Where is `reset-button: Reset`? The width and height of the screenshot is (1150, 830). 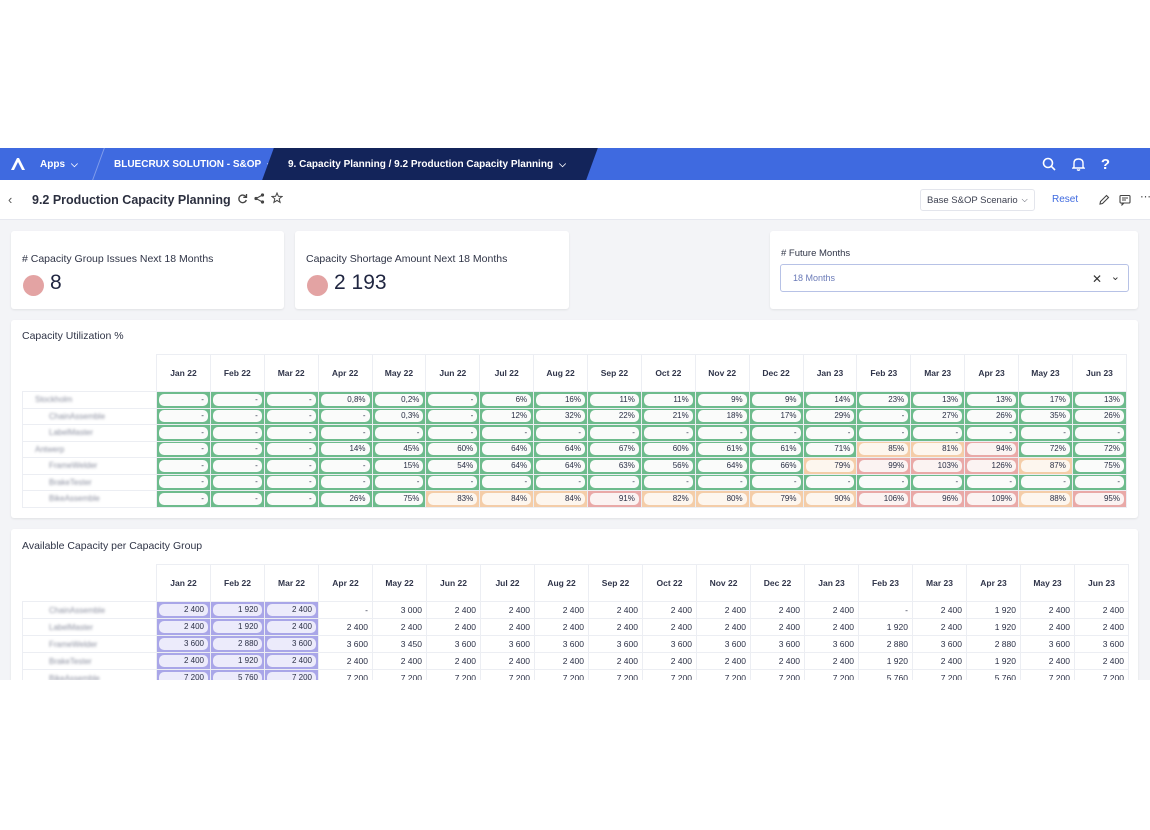
reset-button: Reset is located at coordinates (1065, 199).